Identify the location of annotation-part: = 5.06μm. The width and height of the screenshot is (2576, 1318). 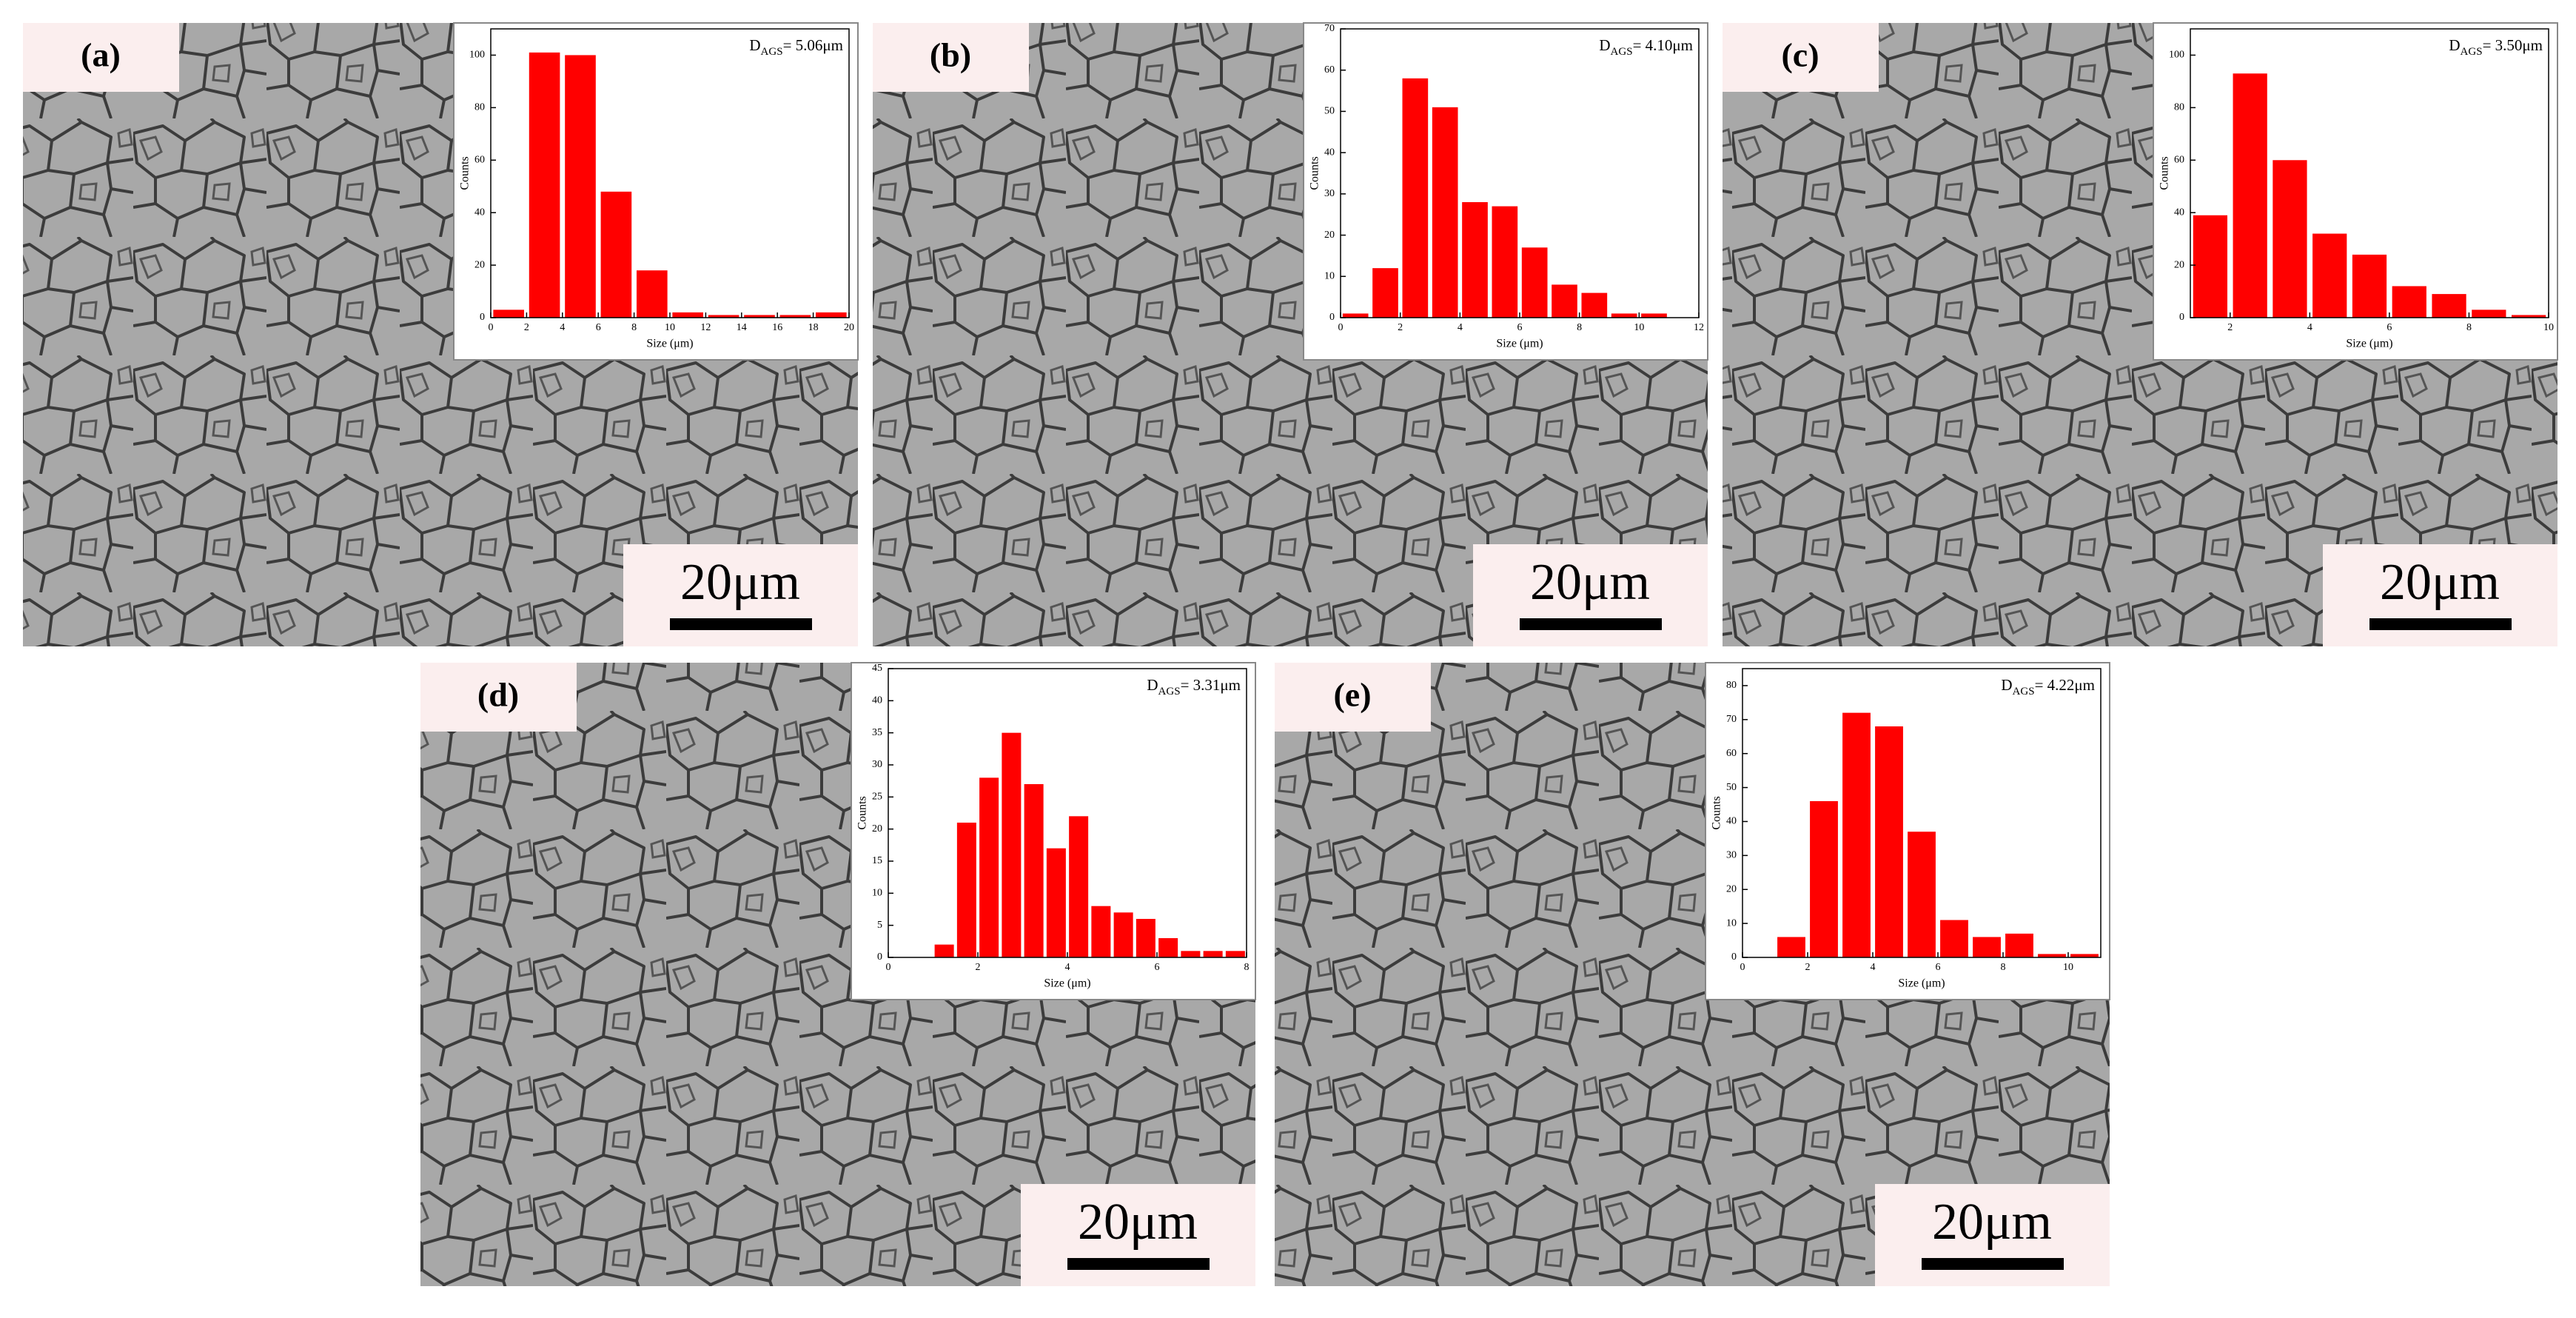
(813, 45).